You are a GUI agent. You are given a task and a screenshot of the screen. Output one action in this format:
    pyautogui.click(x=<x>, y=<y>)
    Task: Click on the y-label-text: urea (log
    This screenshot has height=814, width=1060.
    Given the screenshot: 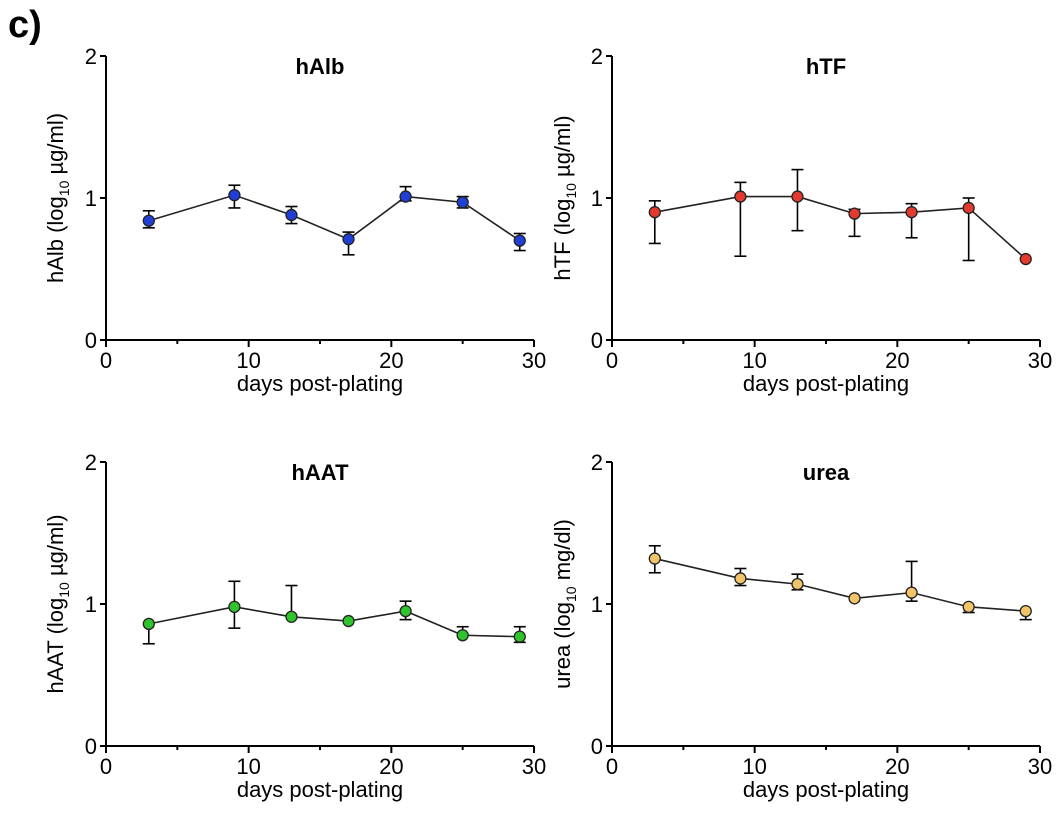 What is the action you would take?
    pyautogui.click(x=562, y=645)
    